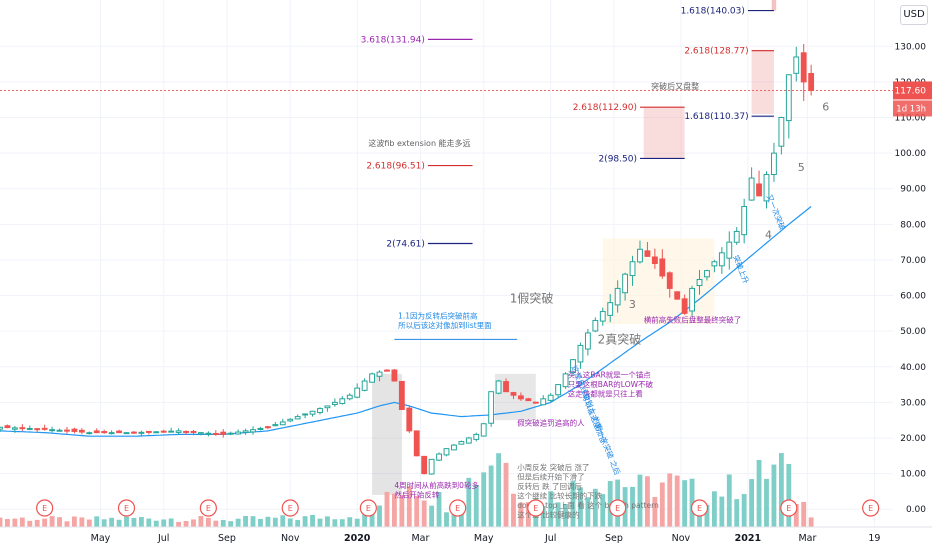  Describe the element at coordinates (632, 304) in the screenshot. I see `wave-3: 3` at that location.